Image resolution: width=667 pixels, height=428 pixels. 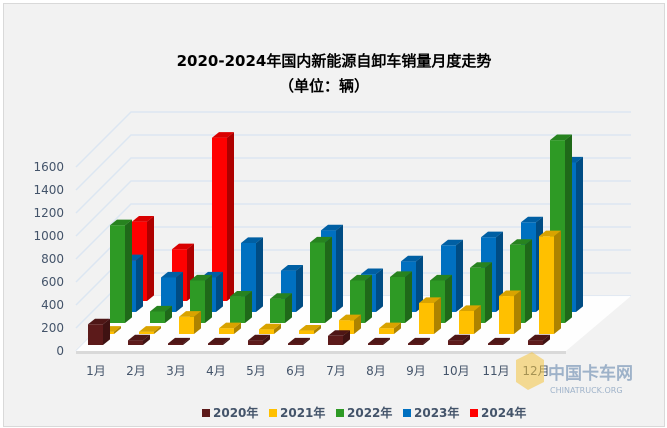 I want to click on legend-label: 2024年, so click(x=503, y=412).